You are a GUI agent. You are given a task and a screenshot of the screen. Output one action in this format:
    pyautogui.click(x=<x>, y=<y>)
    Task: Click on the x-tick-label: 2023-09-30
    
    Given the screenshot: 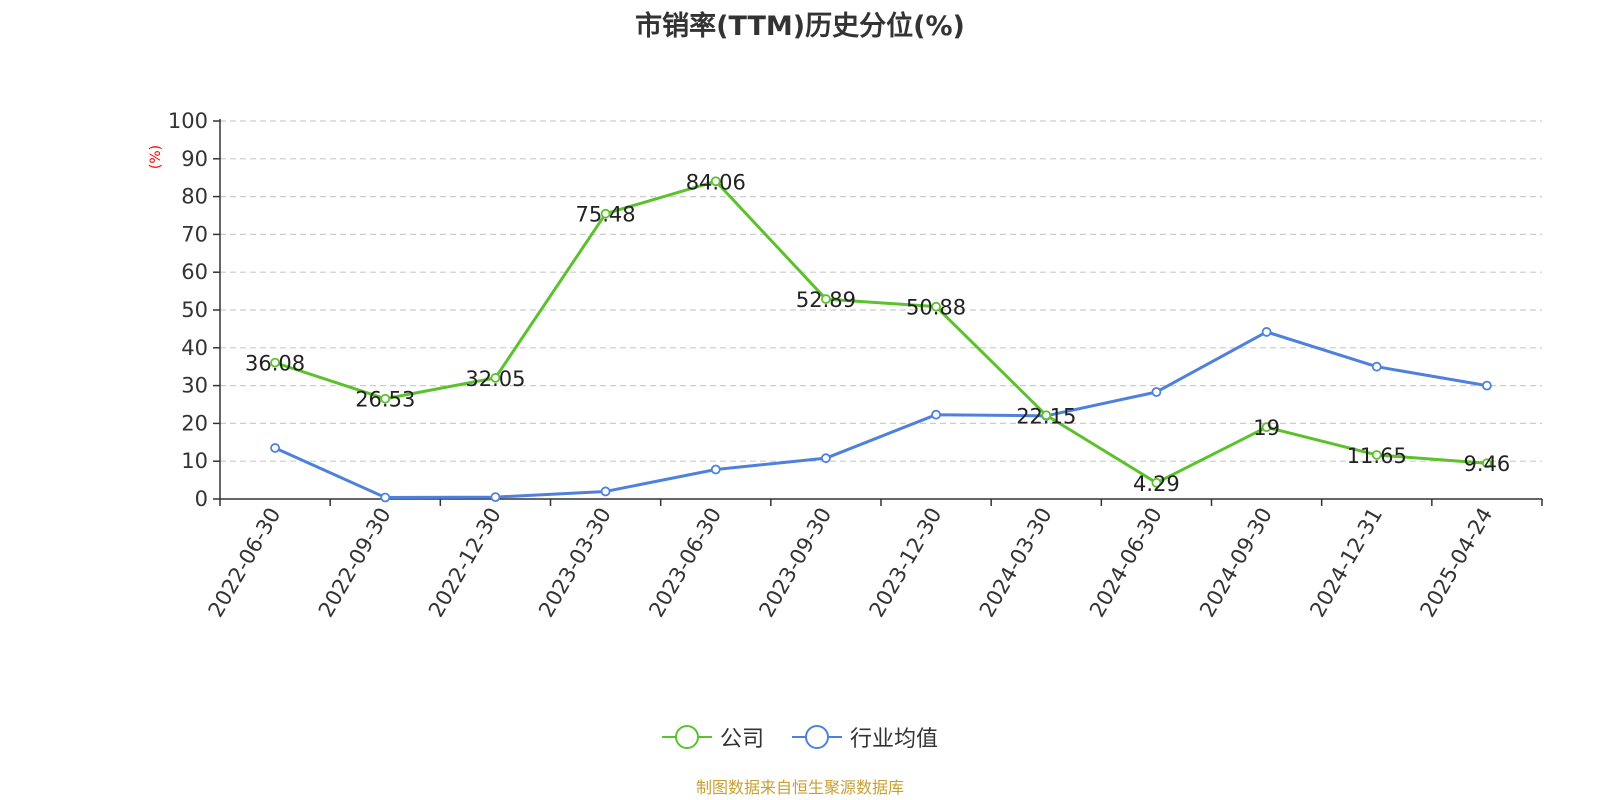 What is the action you would take?
    pyautogui.click(x=795, y=563)
    